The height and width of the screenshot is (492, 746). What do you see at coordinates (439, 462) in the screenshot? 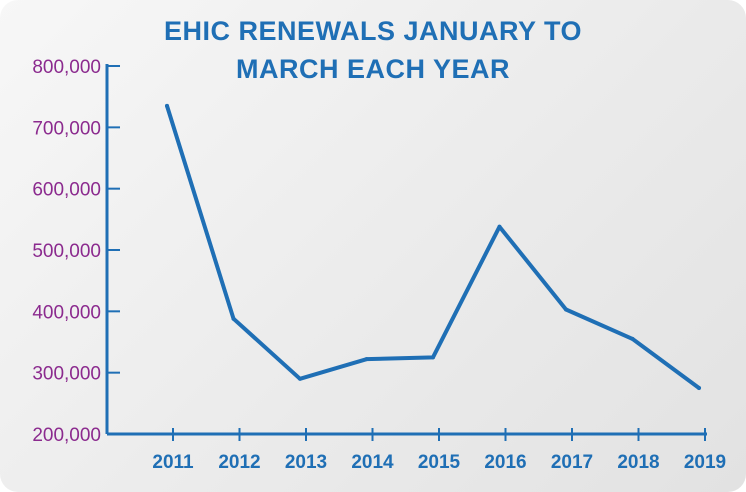
I see `x-tick-label: 2015` at bounding box center [439, 462].